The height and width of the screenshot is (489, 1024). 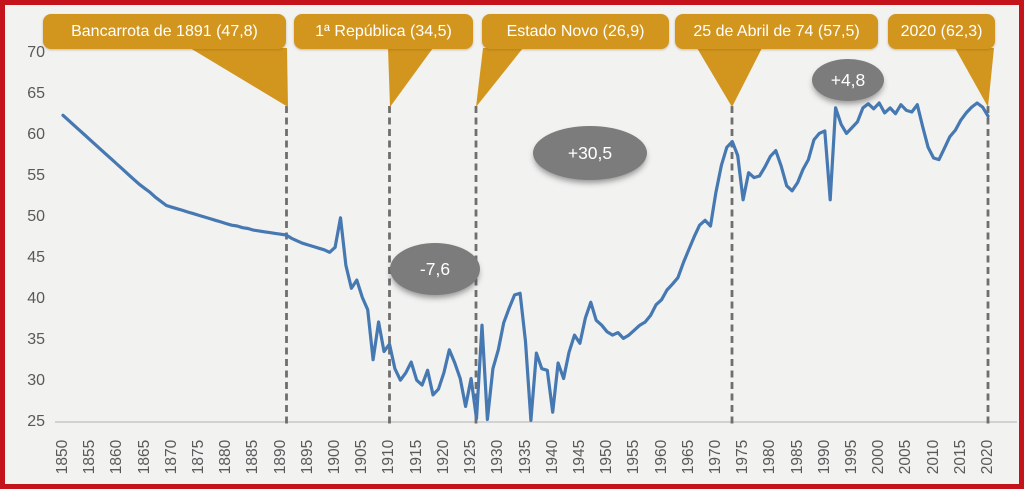 I want to click on x-axis-label: 1860, so click(x=117, y=457).